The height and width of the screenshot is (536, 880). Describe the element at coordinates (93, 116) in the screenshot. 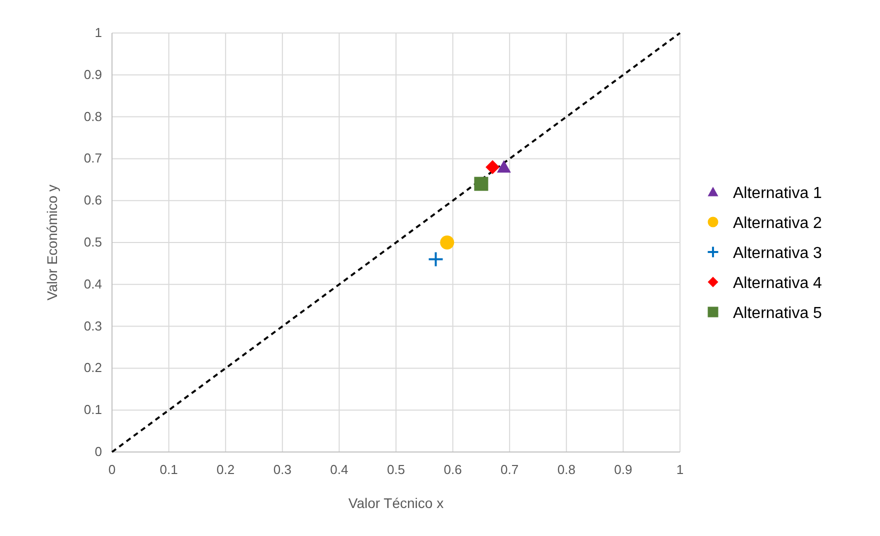

I see `y-tick-label: 0.8` at that location.